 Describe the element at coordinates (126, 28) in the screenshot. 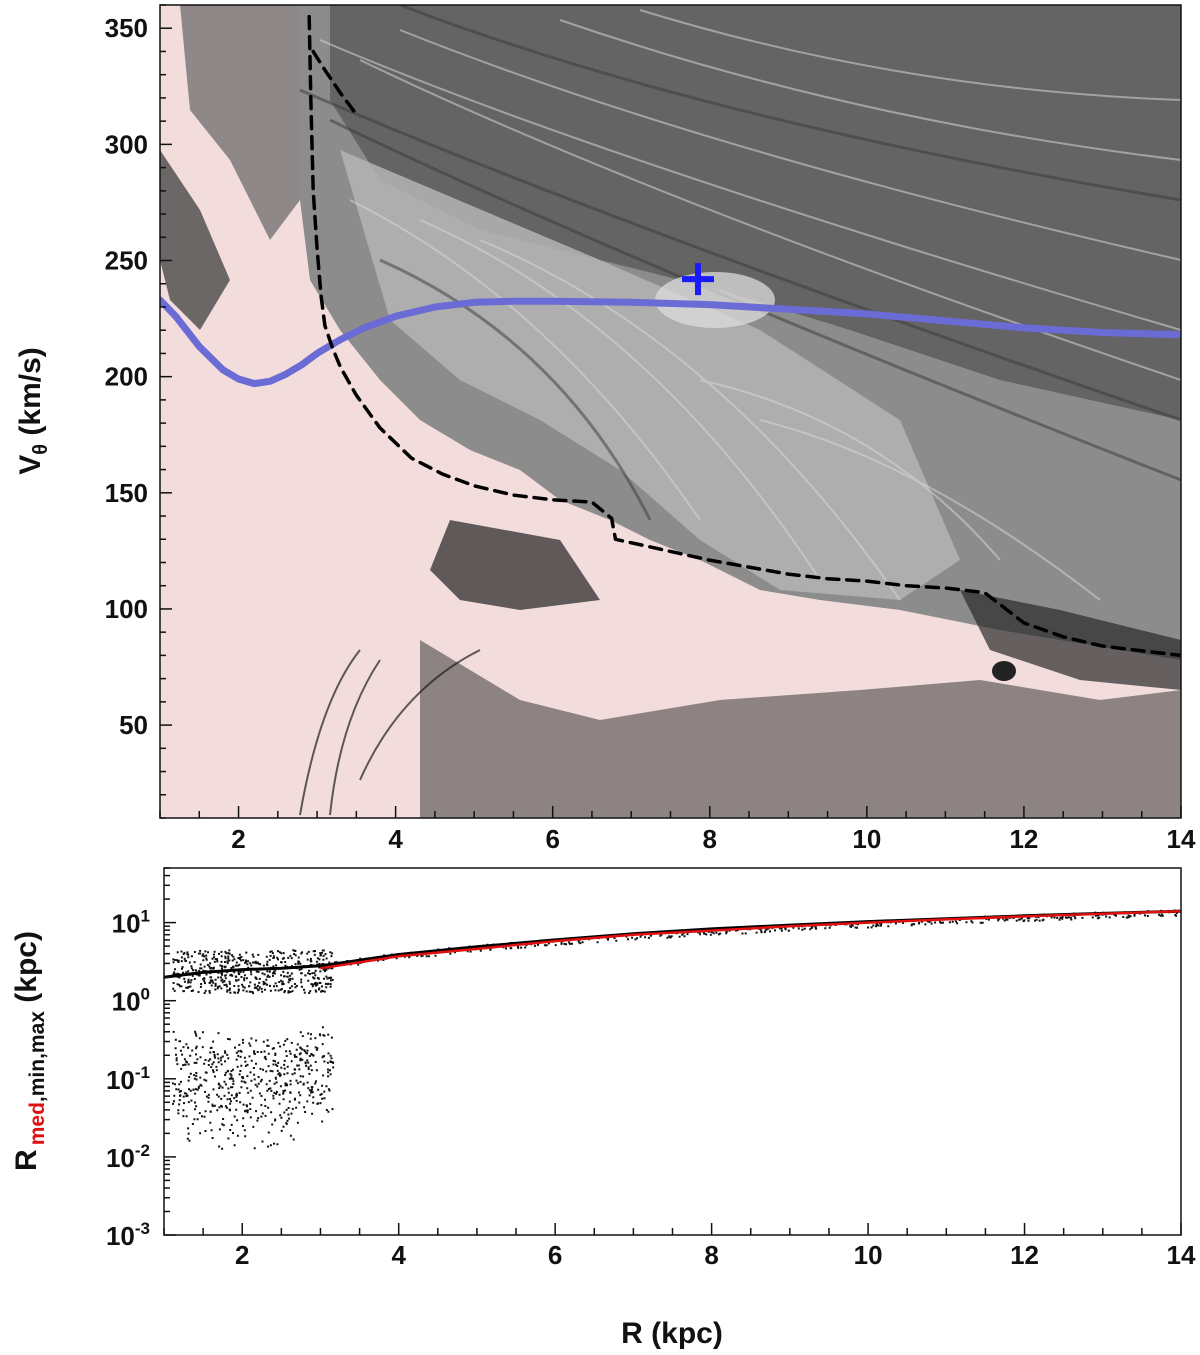

I see `top-y-tick-label: 350` at that location.